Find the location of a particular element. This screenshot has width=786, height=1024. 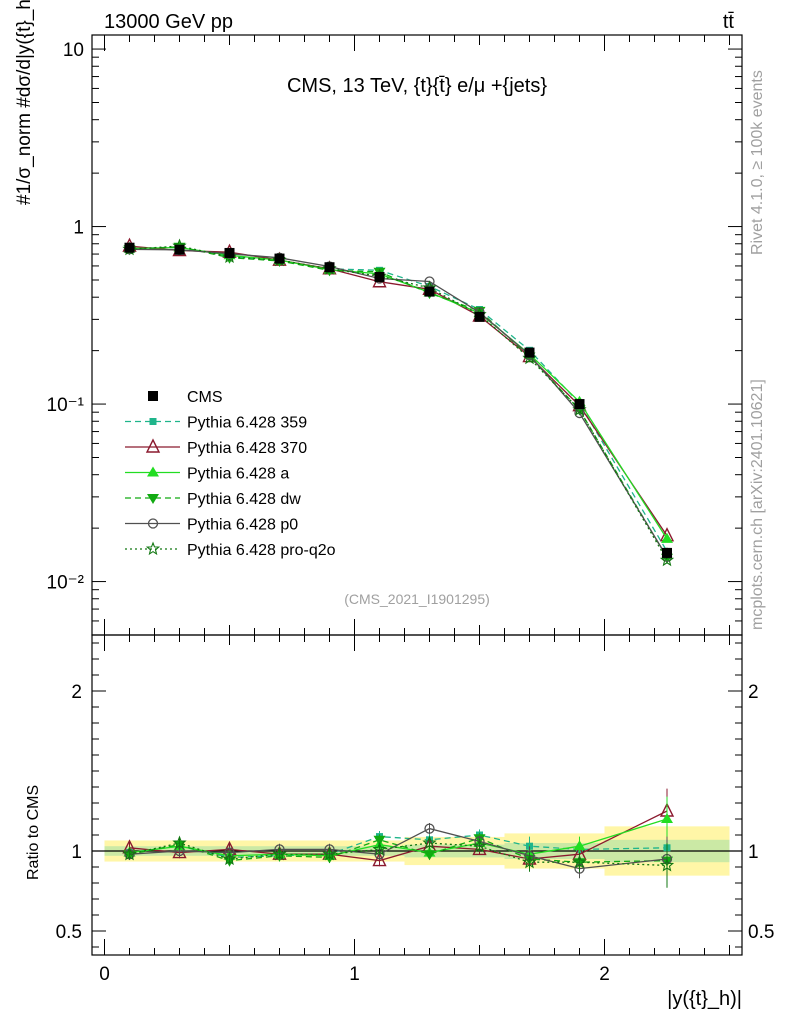

legend-label: Pythia 6.428 dw is located at coordinates (244, 499).